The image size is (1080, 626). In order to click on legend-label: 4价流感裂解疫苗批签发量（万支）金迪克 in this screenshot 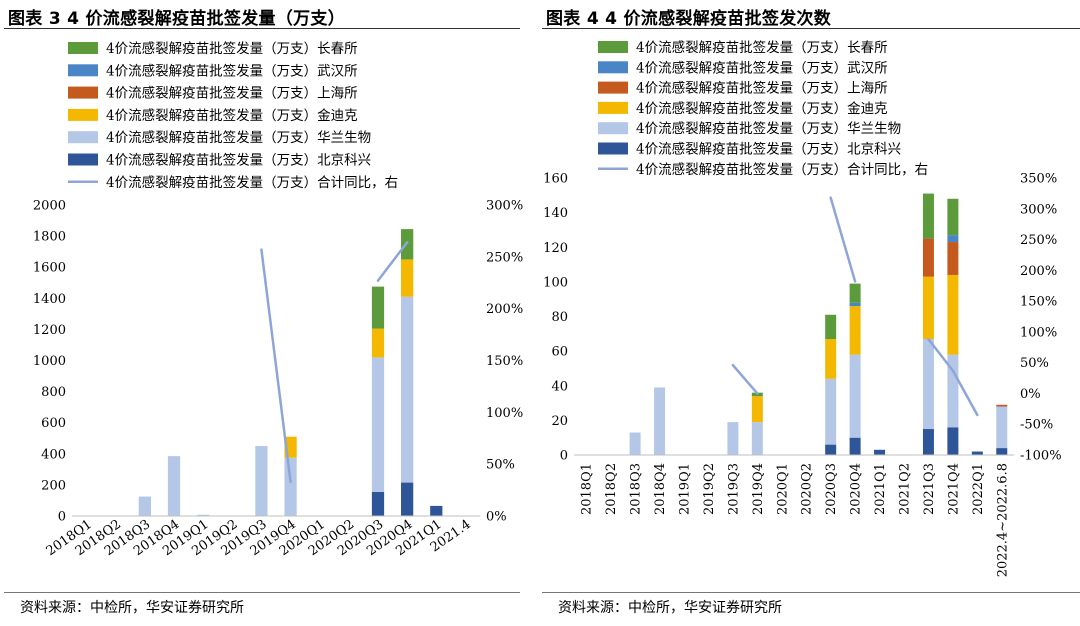, I will do `click(762, 108)`.